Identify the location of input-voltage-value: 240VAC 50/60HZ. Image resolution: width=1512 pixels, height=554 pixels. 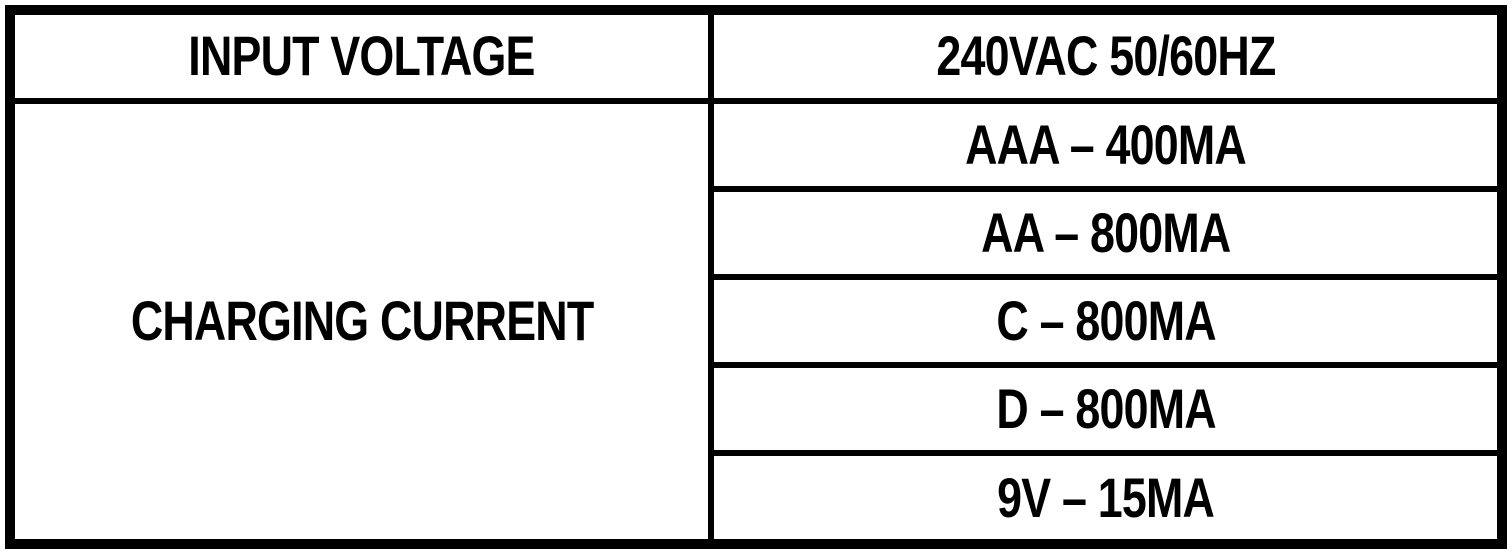
(1106, 56).